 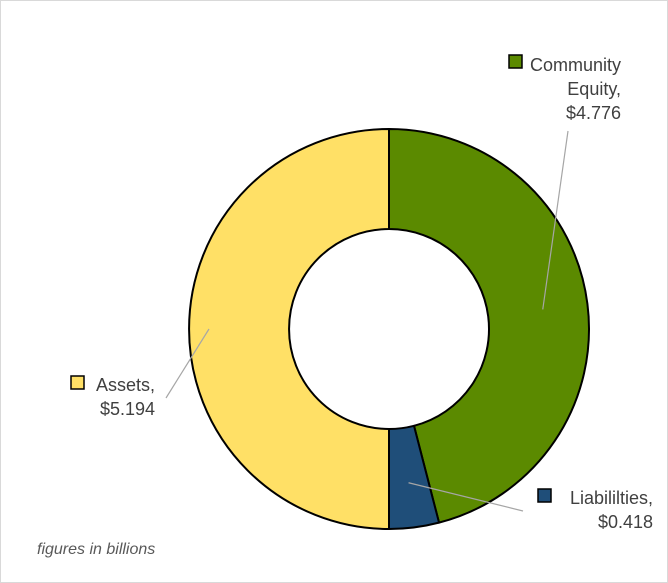 What do you see at coordinates (515, 61) in the screenshot?
I see `legend-key-community-equity` at bounding box center [515, 61].